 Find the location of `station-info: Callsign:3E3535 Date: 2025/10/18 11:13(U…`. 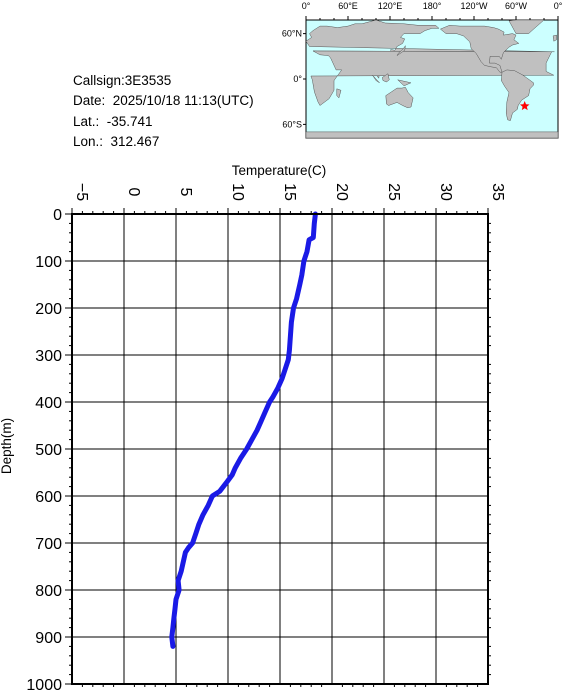

station-info: Callsign:3E3535 Date: 2025/10/18 11:13(U… is located at coordinates (163, 111).